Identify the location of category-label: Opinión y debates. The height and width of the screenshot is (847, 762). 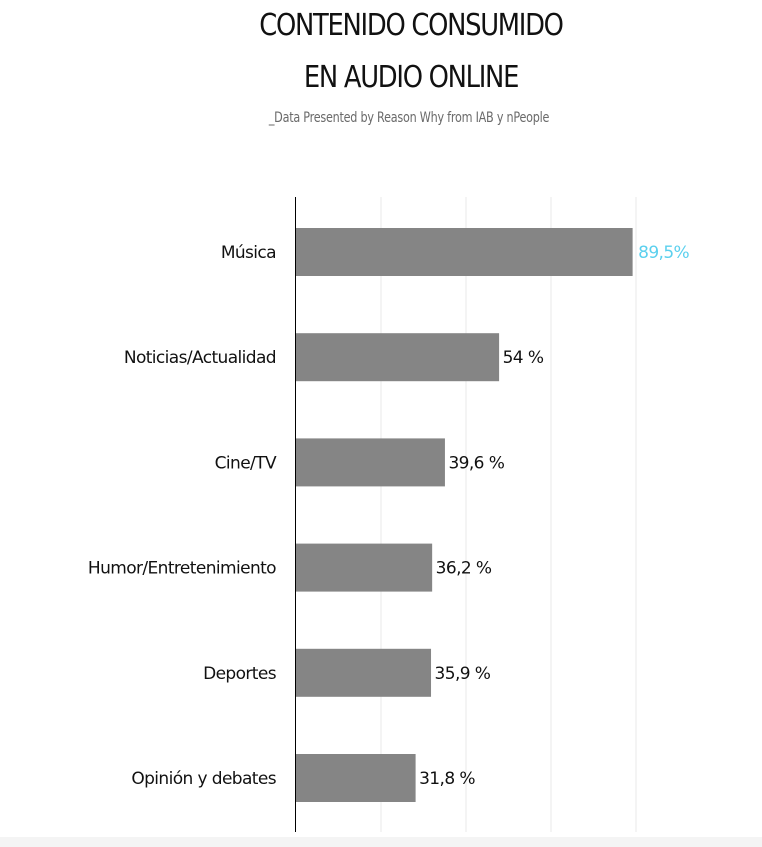
(203, 779).